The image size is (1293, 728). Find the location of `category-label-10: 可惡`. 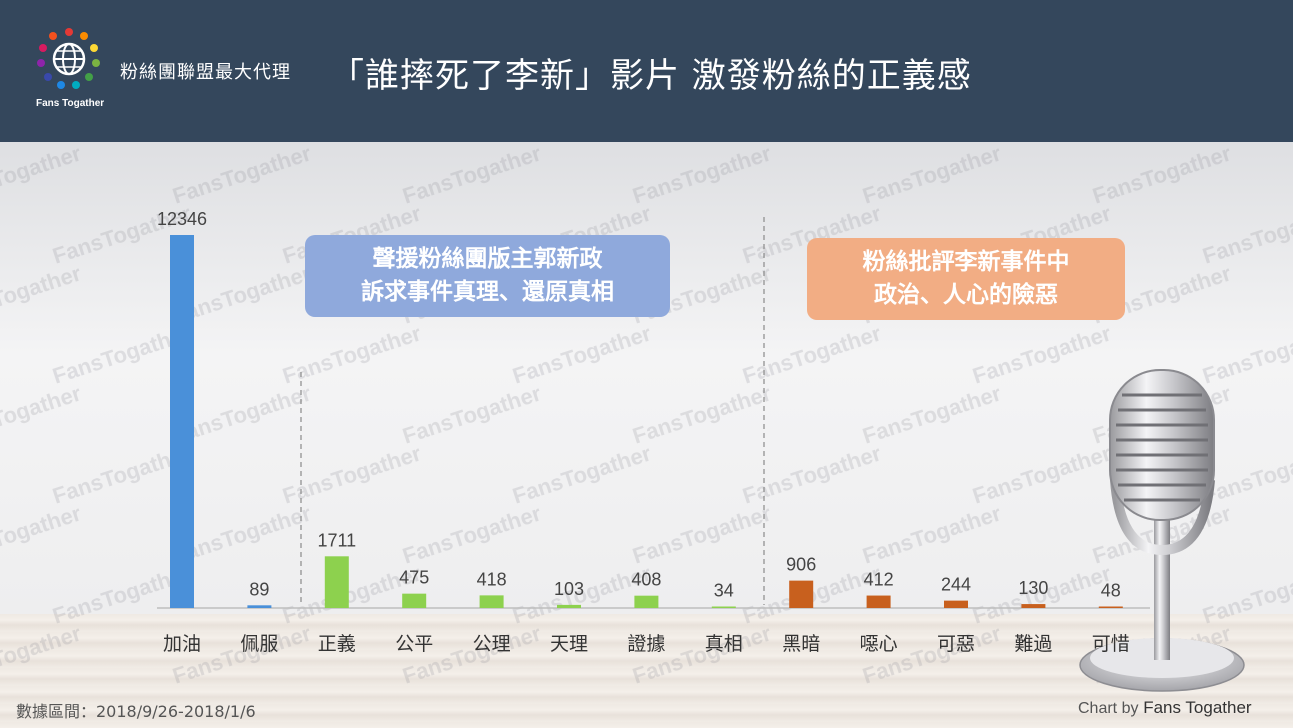

category-label-10: 可惡 is located at coordinates (956, 644).